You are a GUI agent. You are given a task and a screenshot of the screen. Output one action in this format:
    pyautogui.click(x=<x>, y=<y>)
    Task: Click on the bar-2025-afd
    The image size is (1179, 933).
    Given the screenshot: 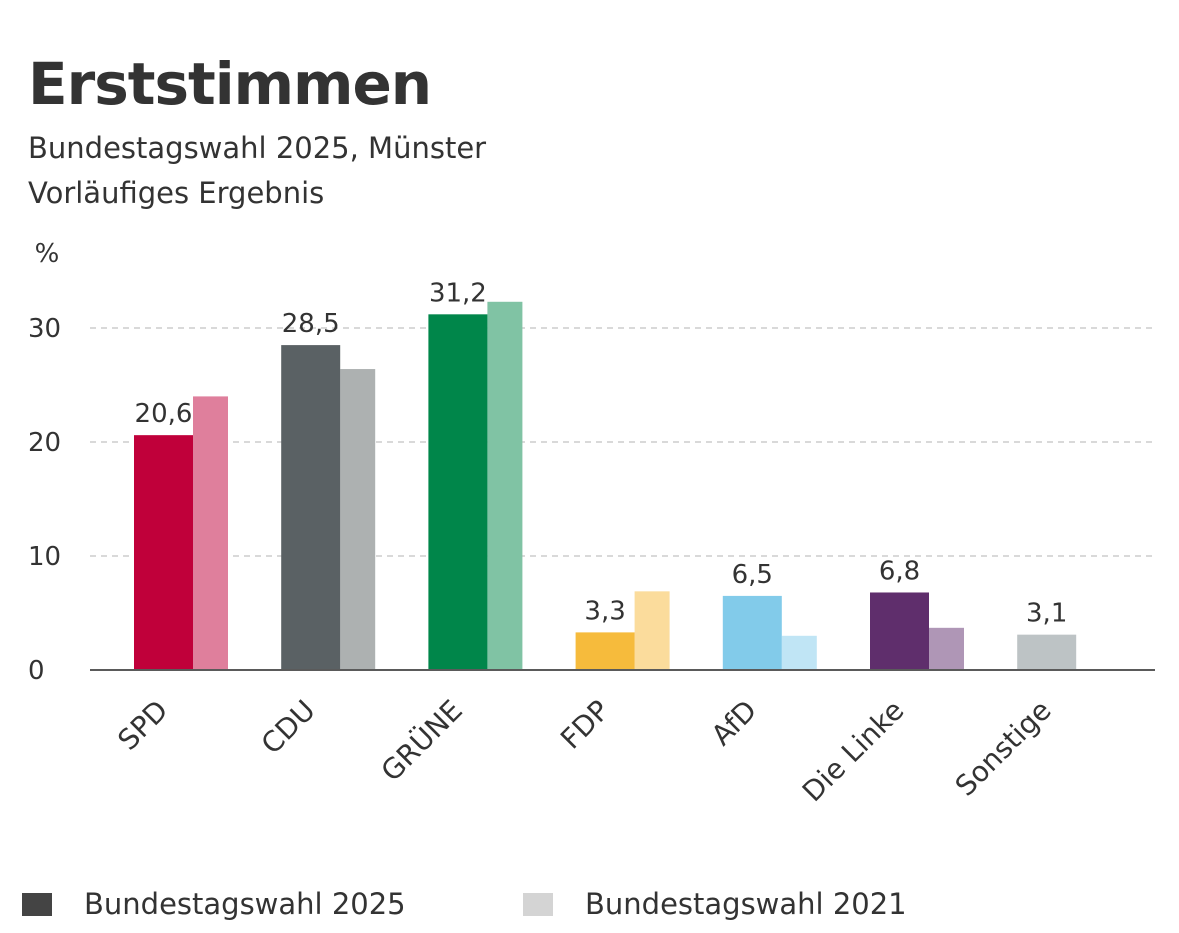 What is the action you would take?
    pyautogui.click(x=752, y=632)
    